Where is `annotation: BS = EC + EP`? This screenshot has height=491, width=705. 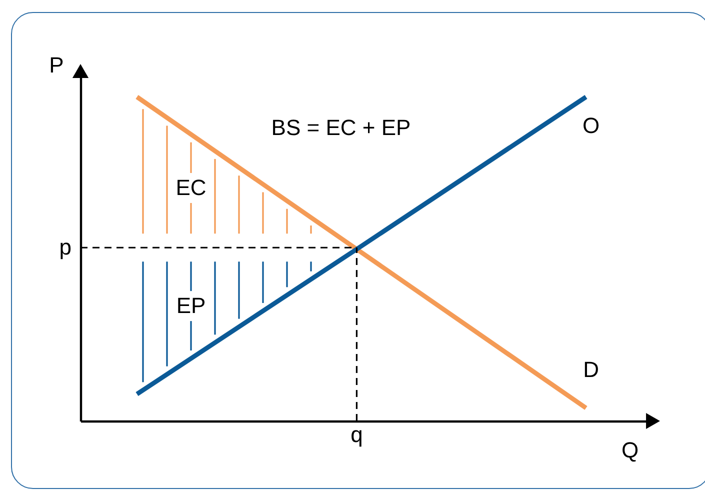 annotation: BS = EC + EP is located at coordinates (341, 127).